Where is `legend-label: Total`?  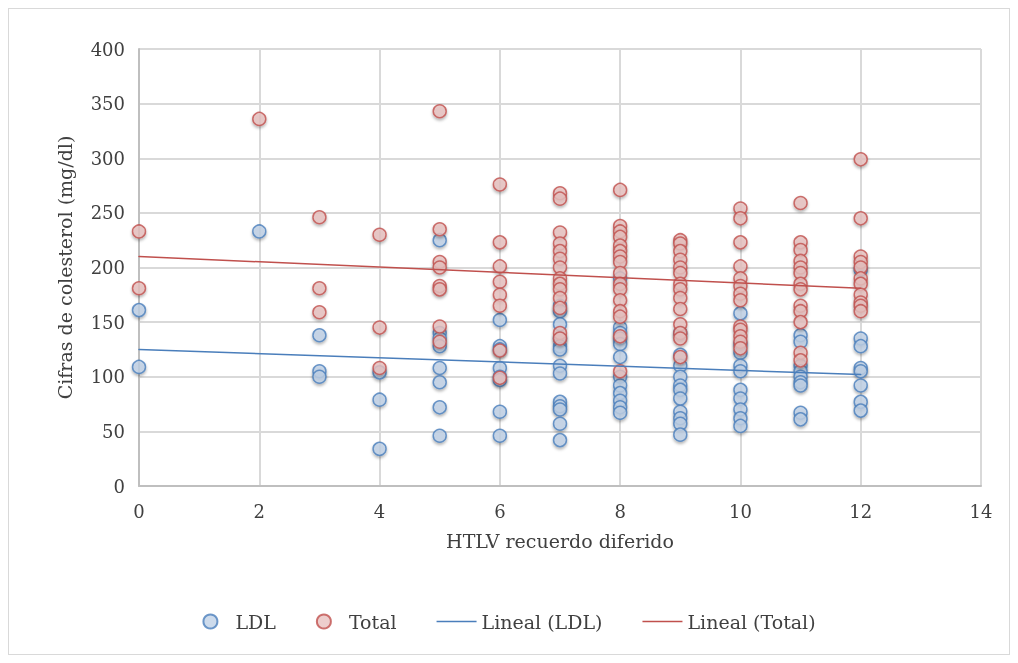 legend-label: Total is located at coordinates (372, 621).